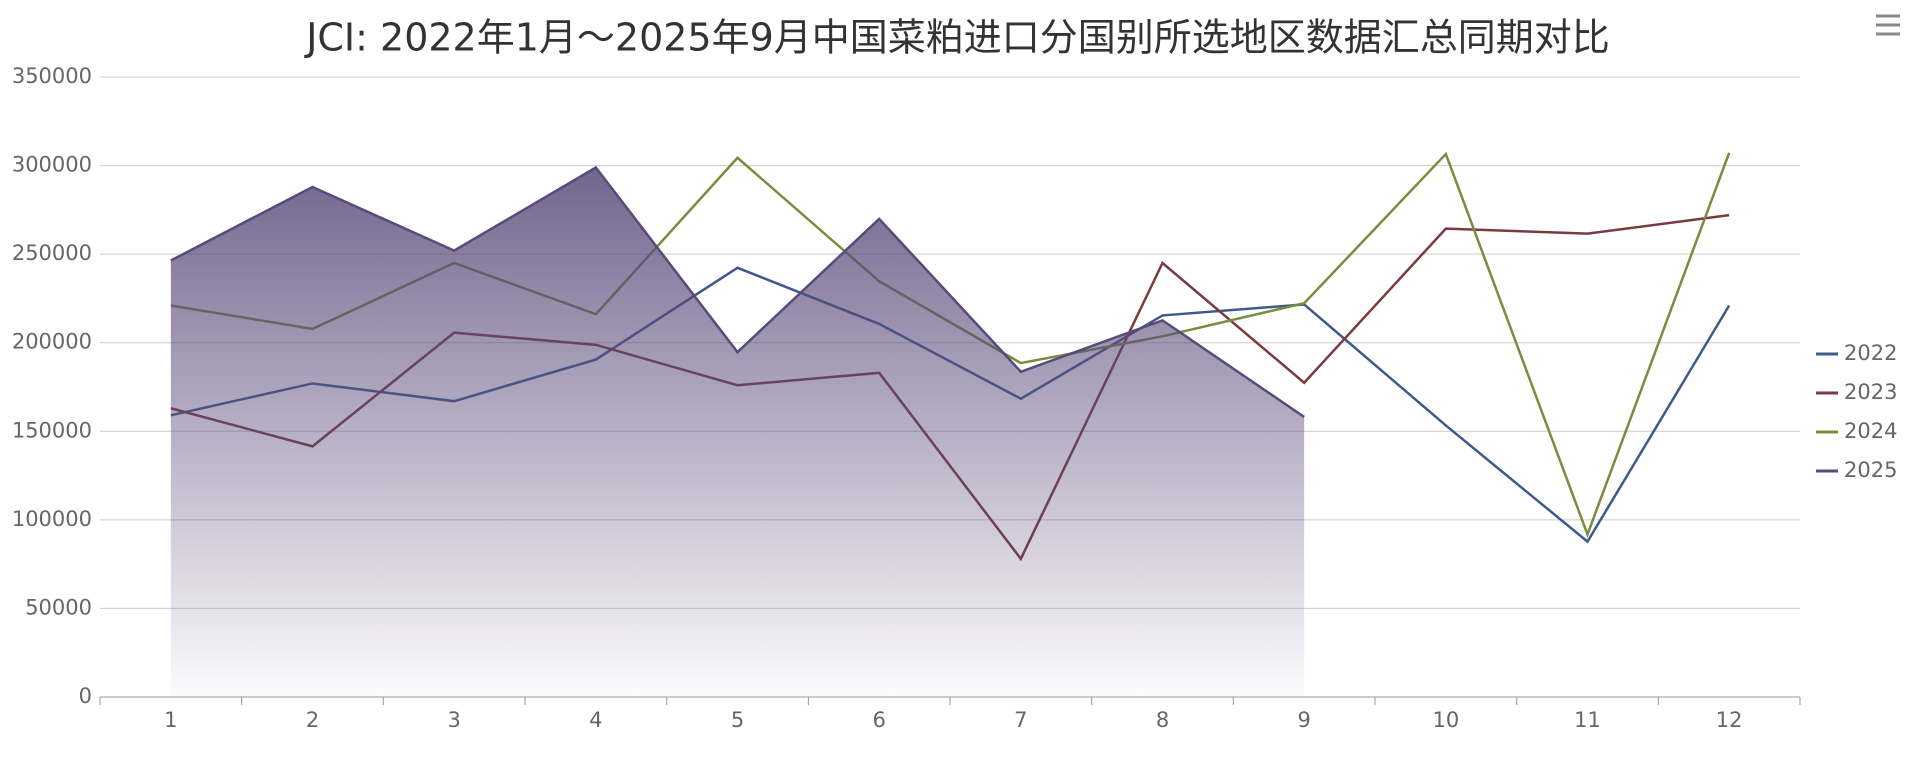 The image size is (1908, 774). Describe the element at coordinates (85, 696) in the screenshot. I see `y-tick-label: 0` at that location.